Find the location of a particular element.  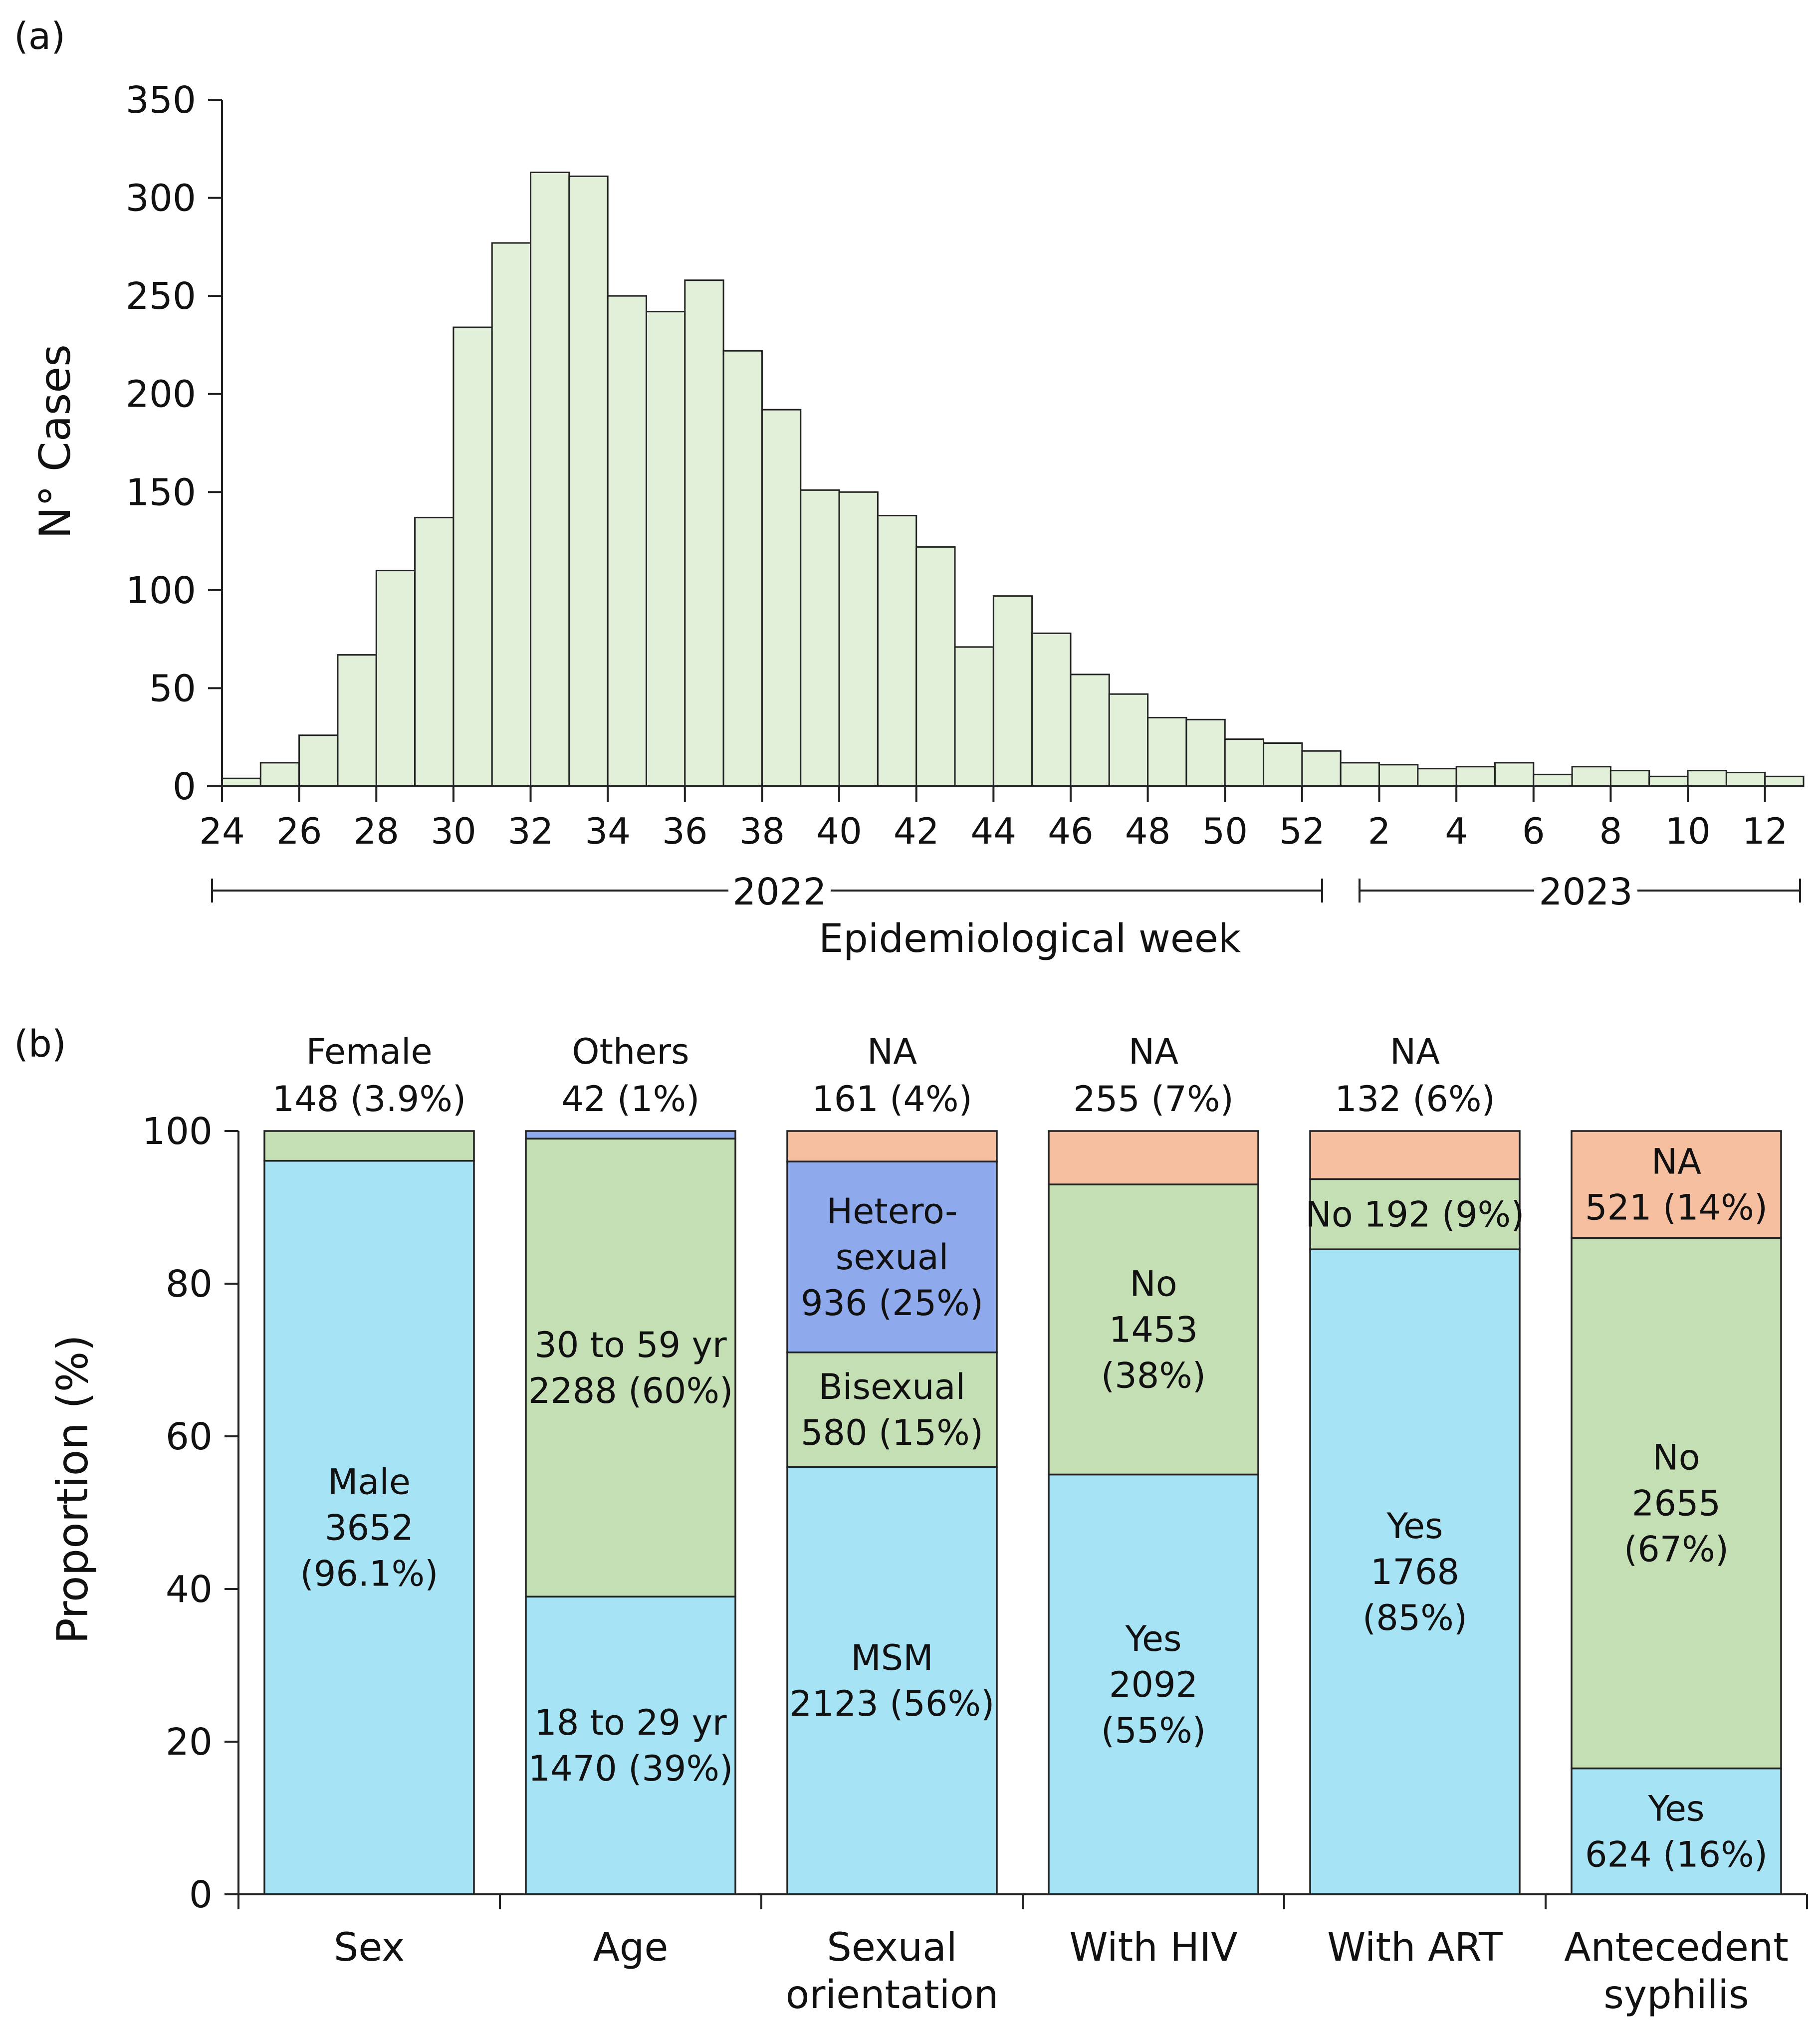

x-tick-label: 6 is located at coordinates (1534, 831).